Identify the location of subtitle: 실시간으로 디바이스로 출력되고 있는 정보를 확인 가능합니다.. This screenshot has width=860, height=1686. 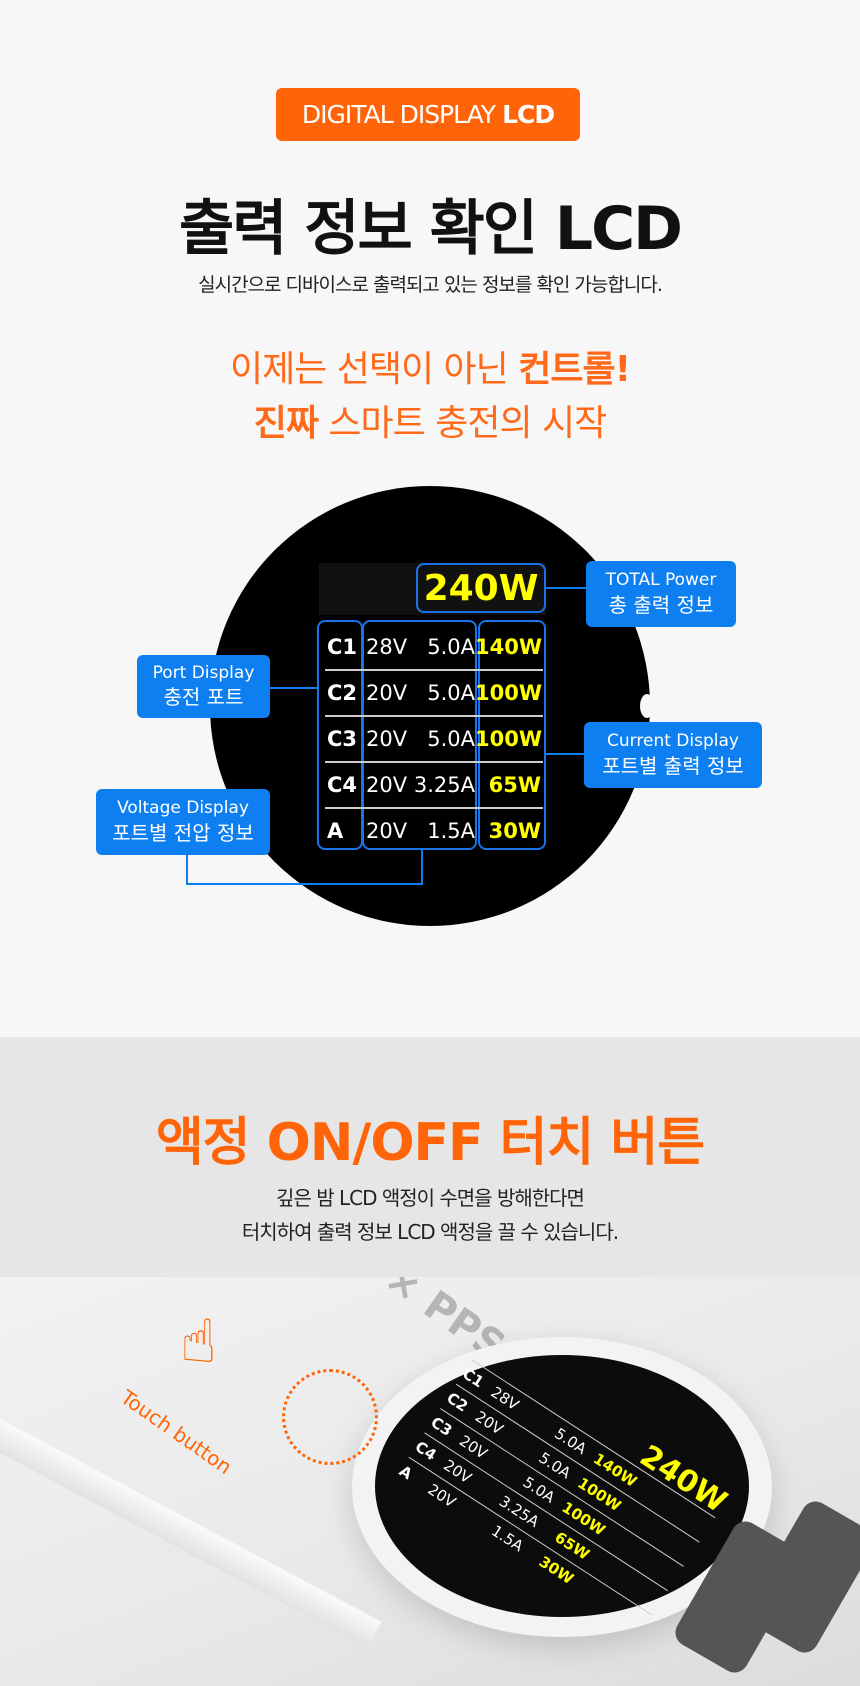
(430, 285).